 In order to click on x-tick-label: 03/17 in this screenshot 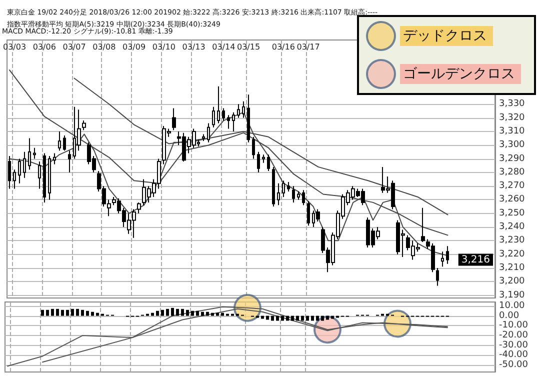, I will do `click(308, 47)`.